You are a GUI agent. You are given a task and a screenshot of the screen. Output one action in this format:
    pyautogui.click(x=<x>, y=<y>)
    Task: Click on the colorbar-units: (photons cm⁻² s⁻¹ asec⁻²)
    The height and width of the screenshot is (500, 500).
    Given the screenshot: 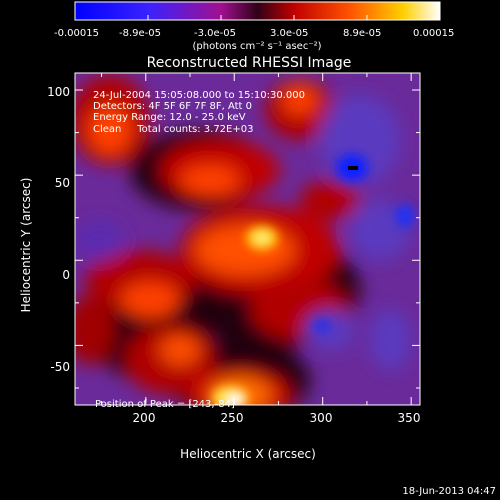 What is the action you would take?
    pyautogui.click(x=256, y=46)
    